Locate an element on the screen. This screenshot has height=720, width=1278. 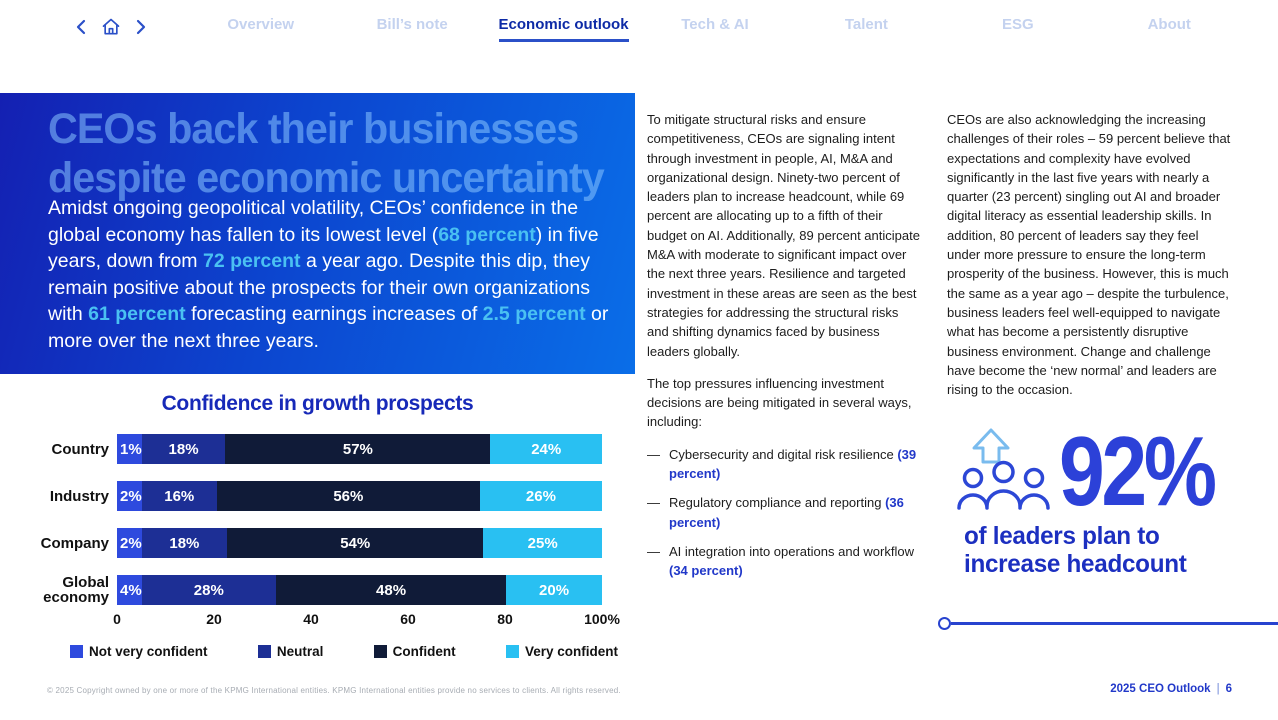
axis-tick-label: 20 is located at coordinates (214, 619).